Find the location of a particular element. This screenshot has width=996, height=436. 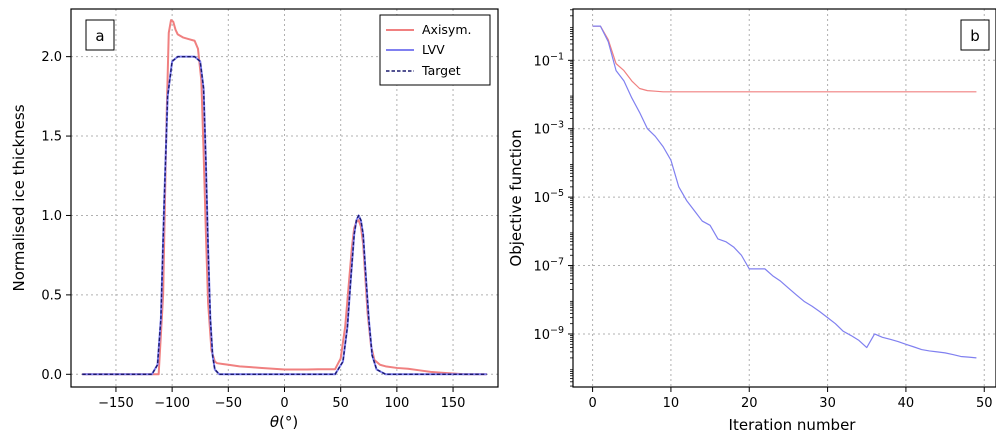

legend-label-target: Target is located at coordinates (441, 70).